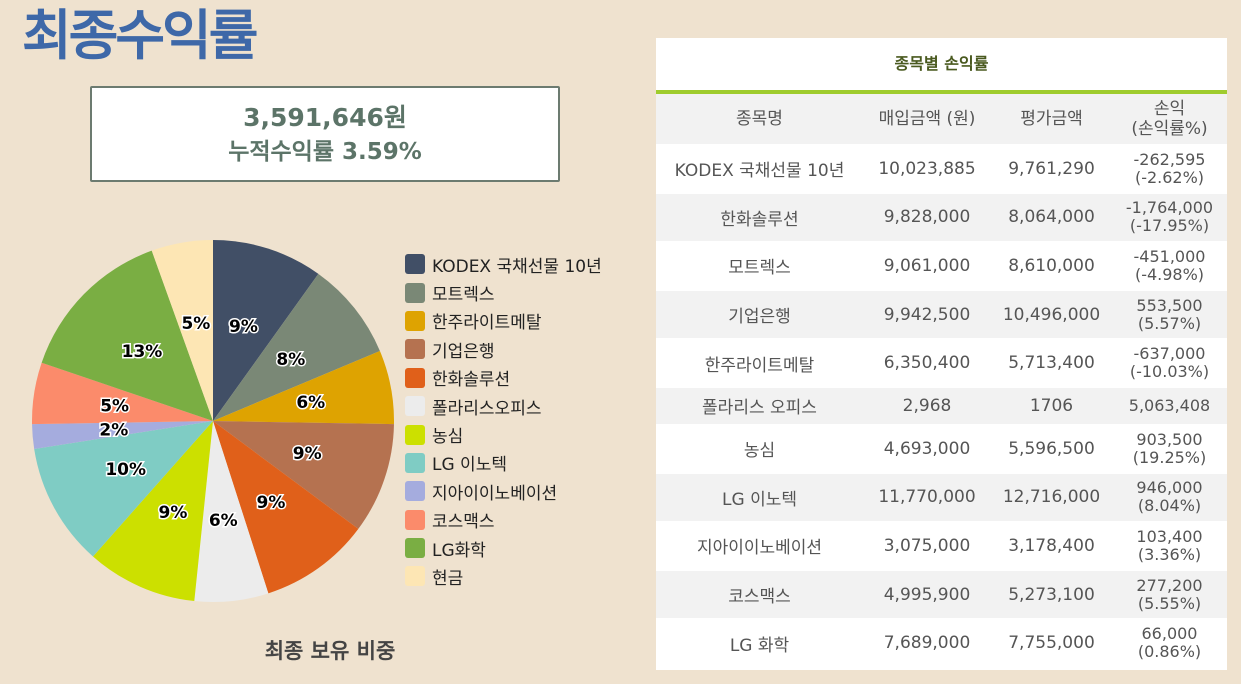 The width and height of the screenshot is (1241, 684). I want to click on cell-buy-amount: 11,770,000, so click(927, 497).